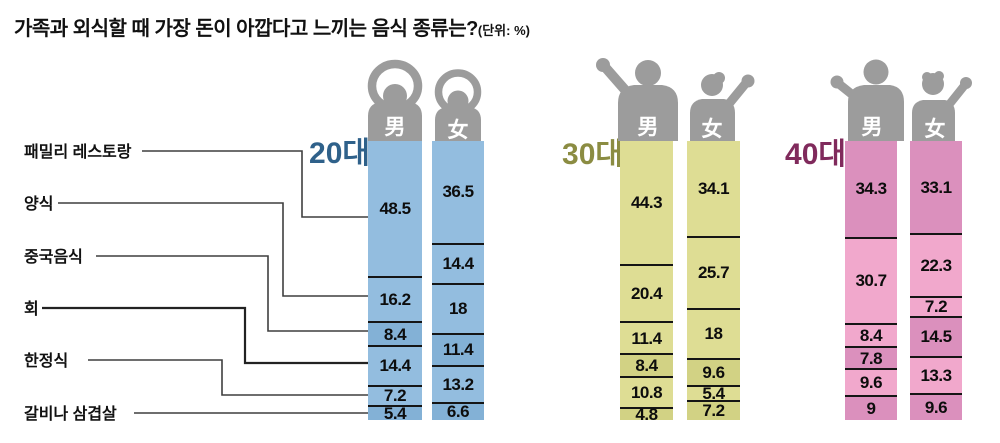 Image resolution: width=1000 pixels, height=443 pixels. What do you see at coordinates (936, 187) in the screenshot?
I see `bar-segment: 33.1` at bounding box center [936, 187].